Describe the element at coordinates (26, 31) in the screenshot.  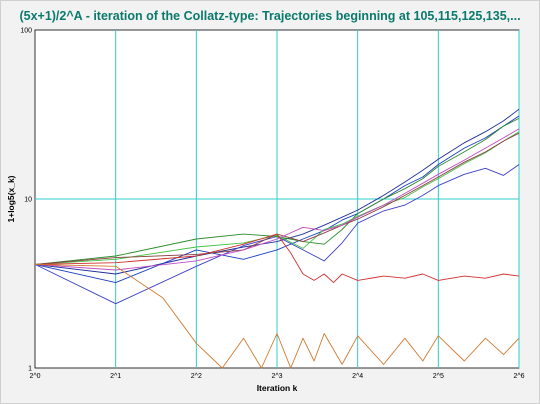
I see `y-tick-label: 100` at that location.